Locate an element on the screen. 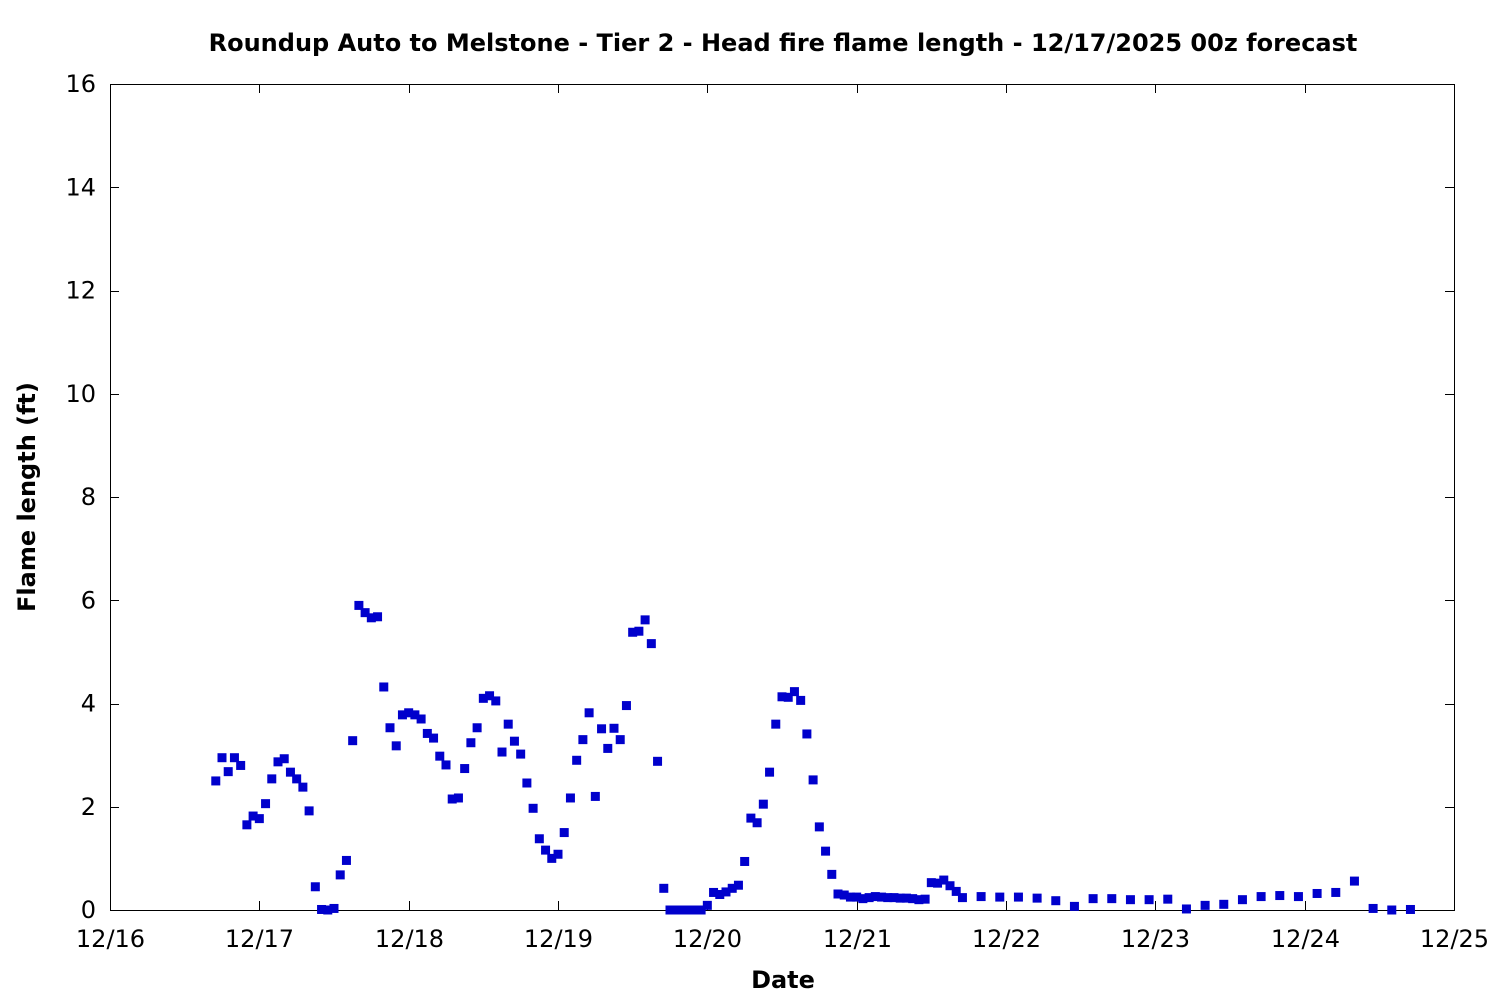 Image resolution: width=1500 pixels, height=1000 pixels. y-tick-label: 6 is located at coordinates (88, 600).